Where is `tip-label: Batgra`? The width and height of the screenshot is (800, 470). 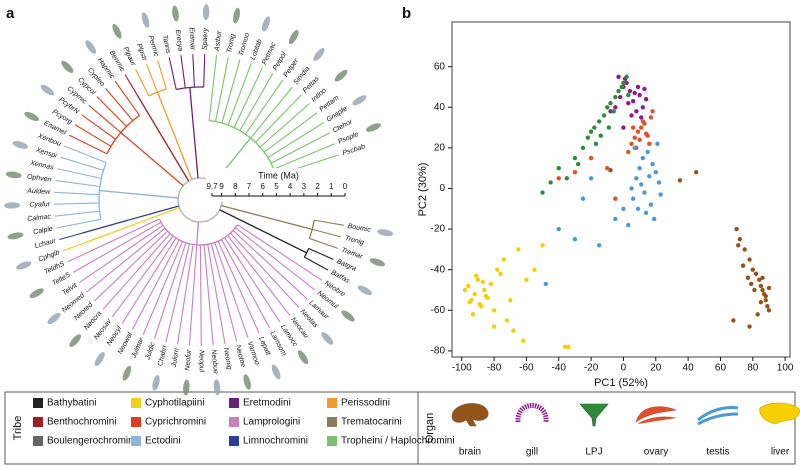 tip-label: Batgra is located at coordinates (346, 265).